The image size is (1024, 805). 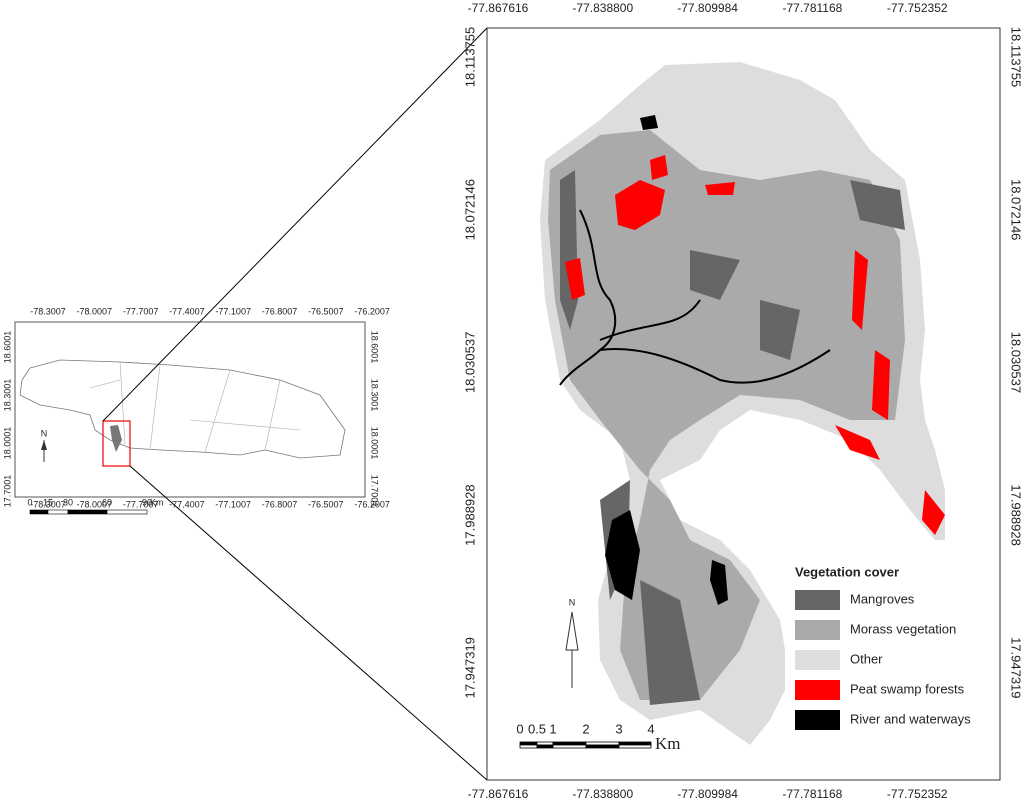 I want to click on inset-scale-unit: Km, so click(x=157, y=502).